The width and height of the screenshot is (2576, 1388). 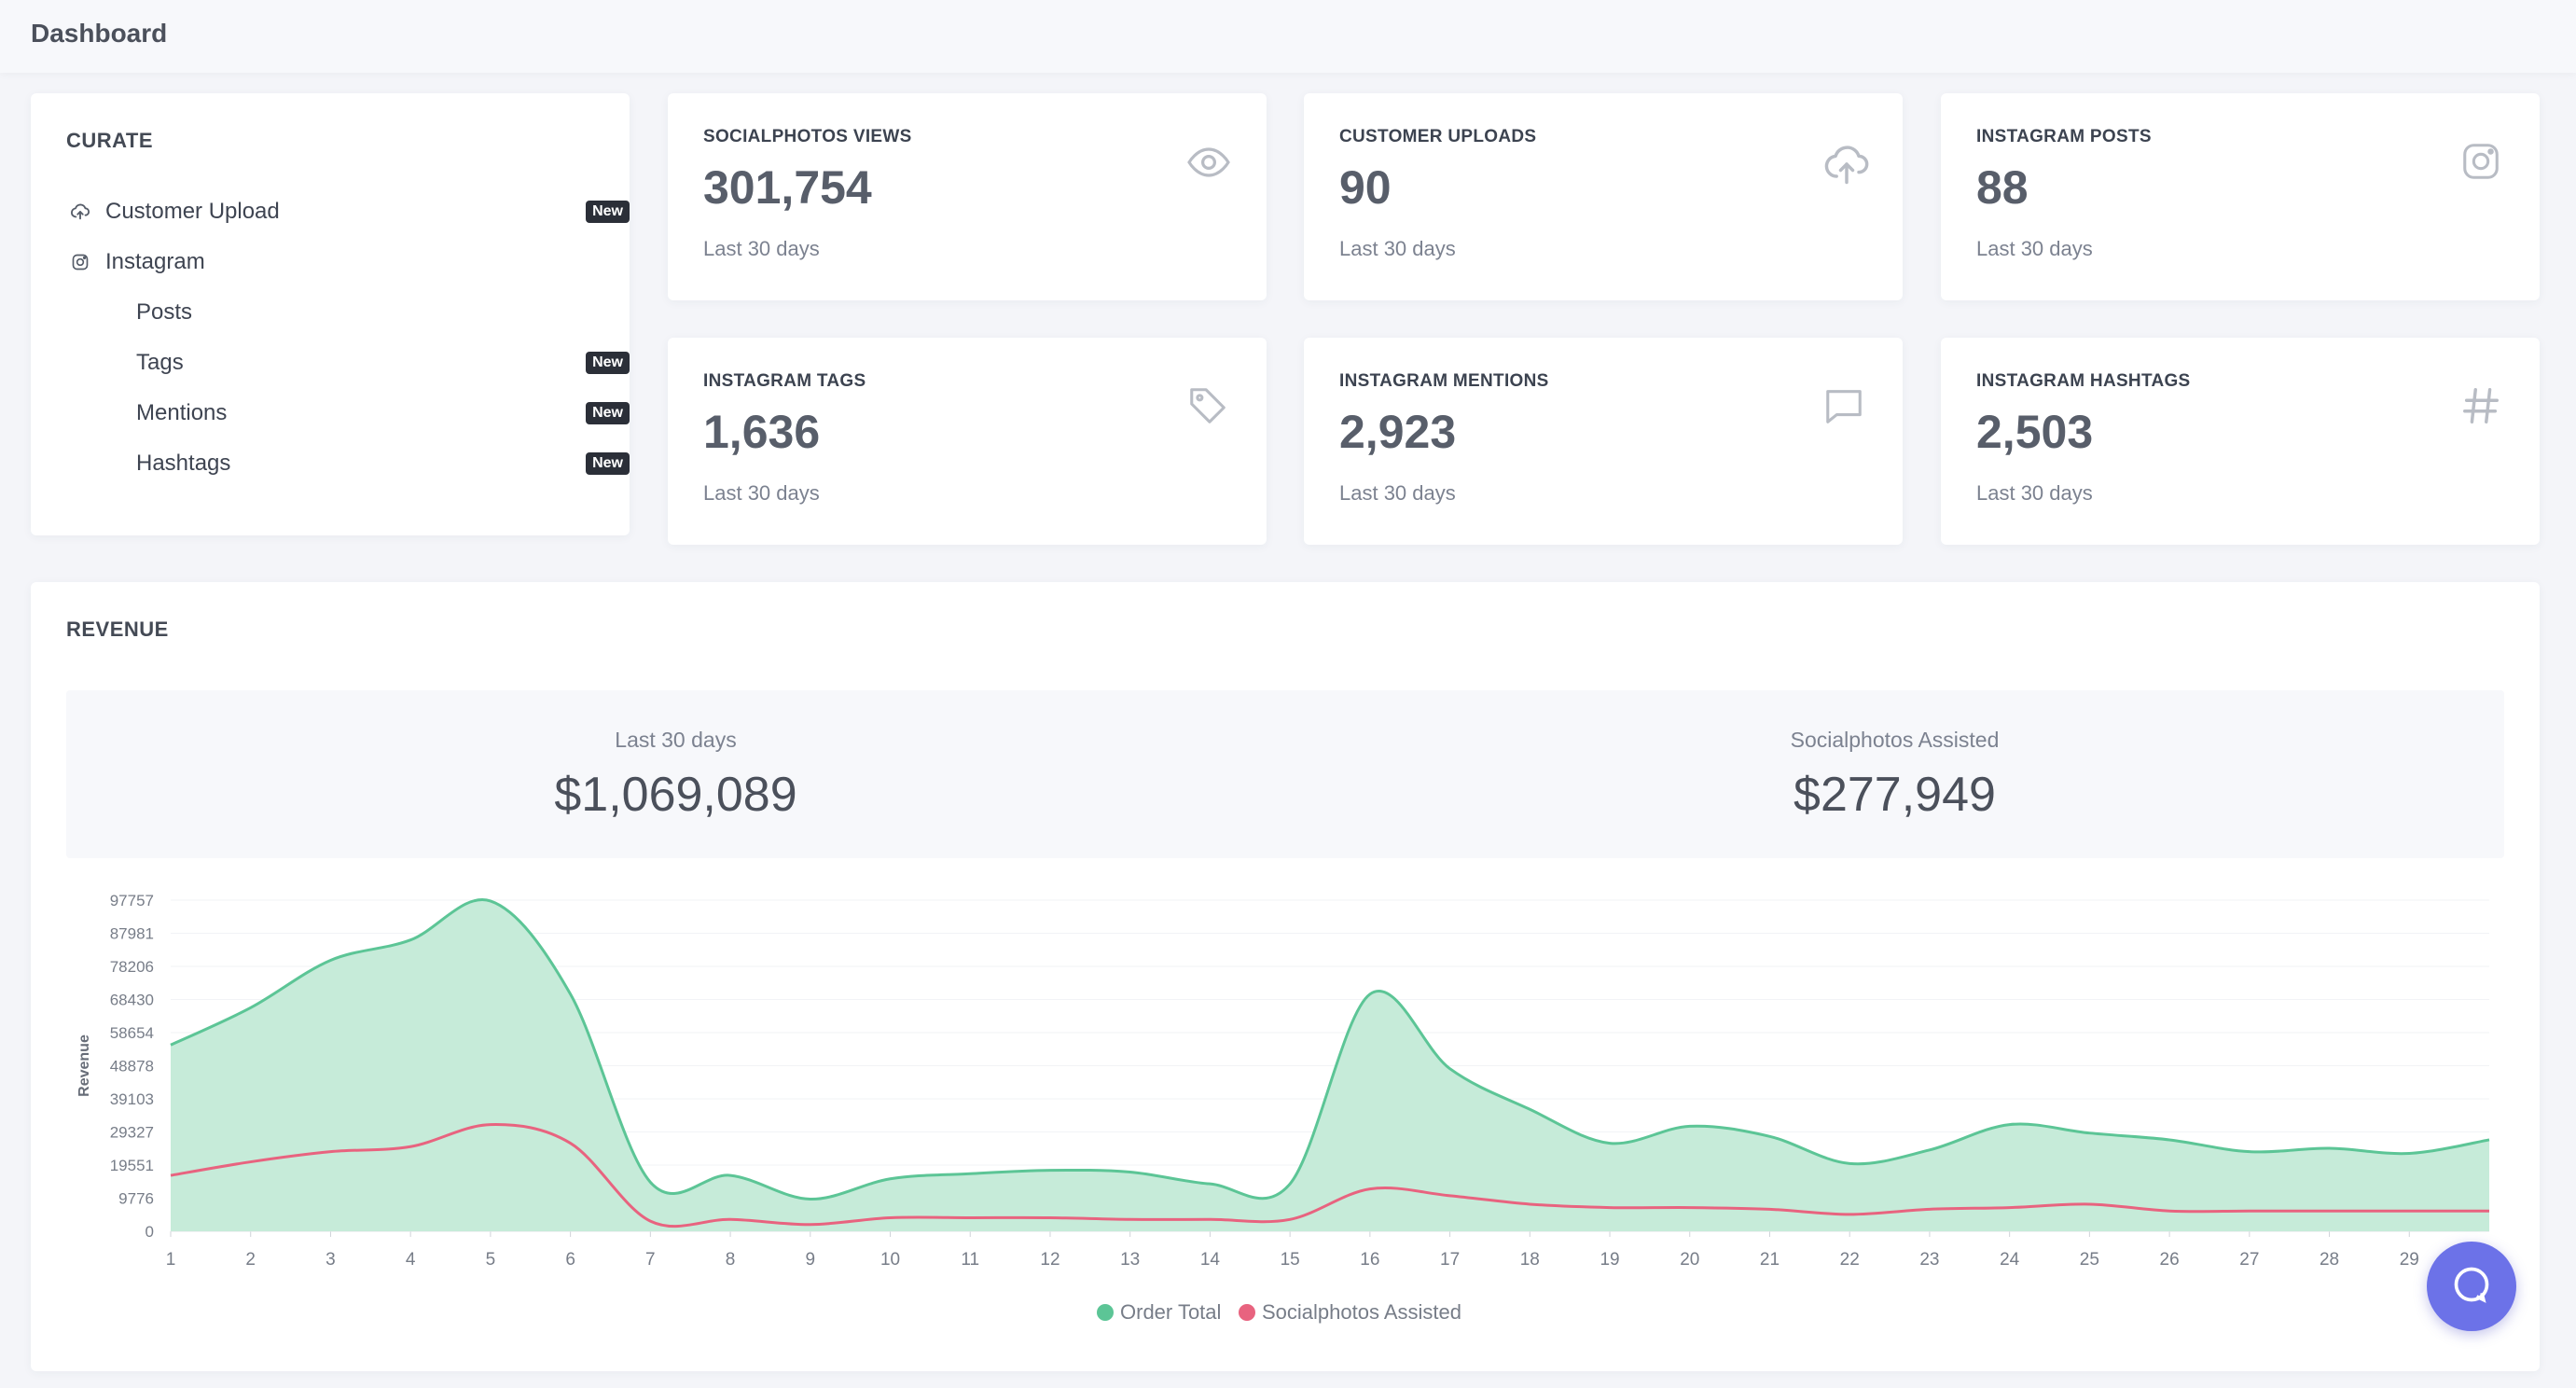 What do you see at coordinates (136, 1198) in the screenshot?
I see `y-tick-label: 9776` at bounding box center [136, 1198].